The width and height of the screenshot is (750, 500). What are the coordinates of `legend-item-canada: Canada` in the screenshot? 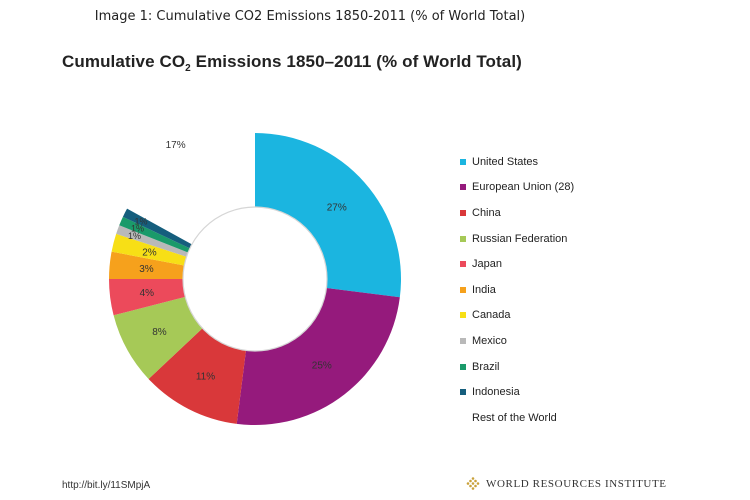 It's located at (517, 316).